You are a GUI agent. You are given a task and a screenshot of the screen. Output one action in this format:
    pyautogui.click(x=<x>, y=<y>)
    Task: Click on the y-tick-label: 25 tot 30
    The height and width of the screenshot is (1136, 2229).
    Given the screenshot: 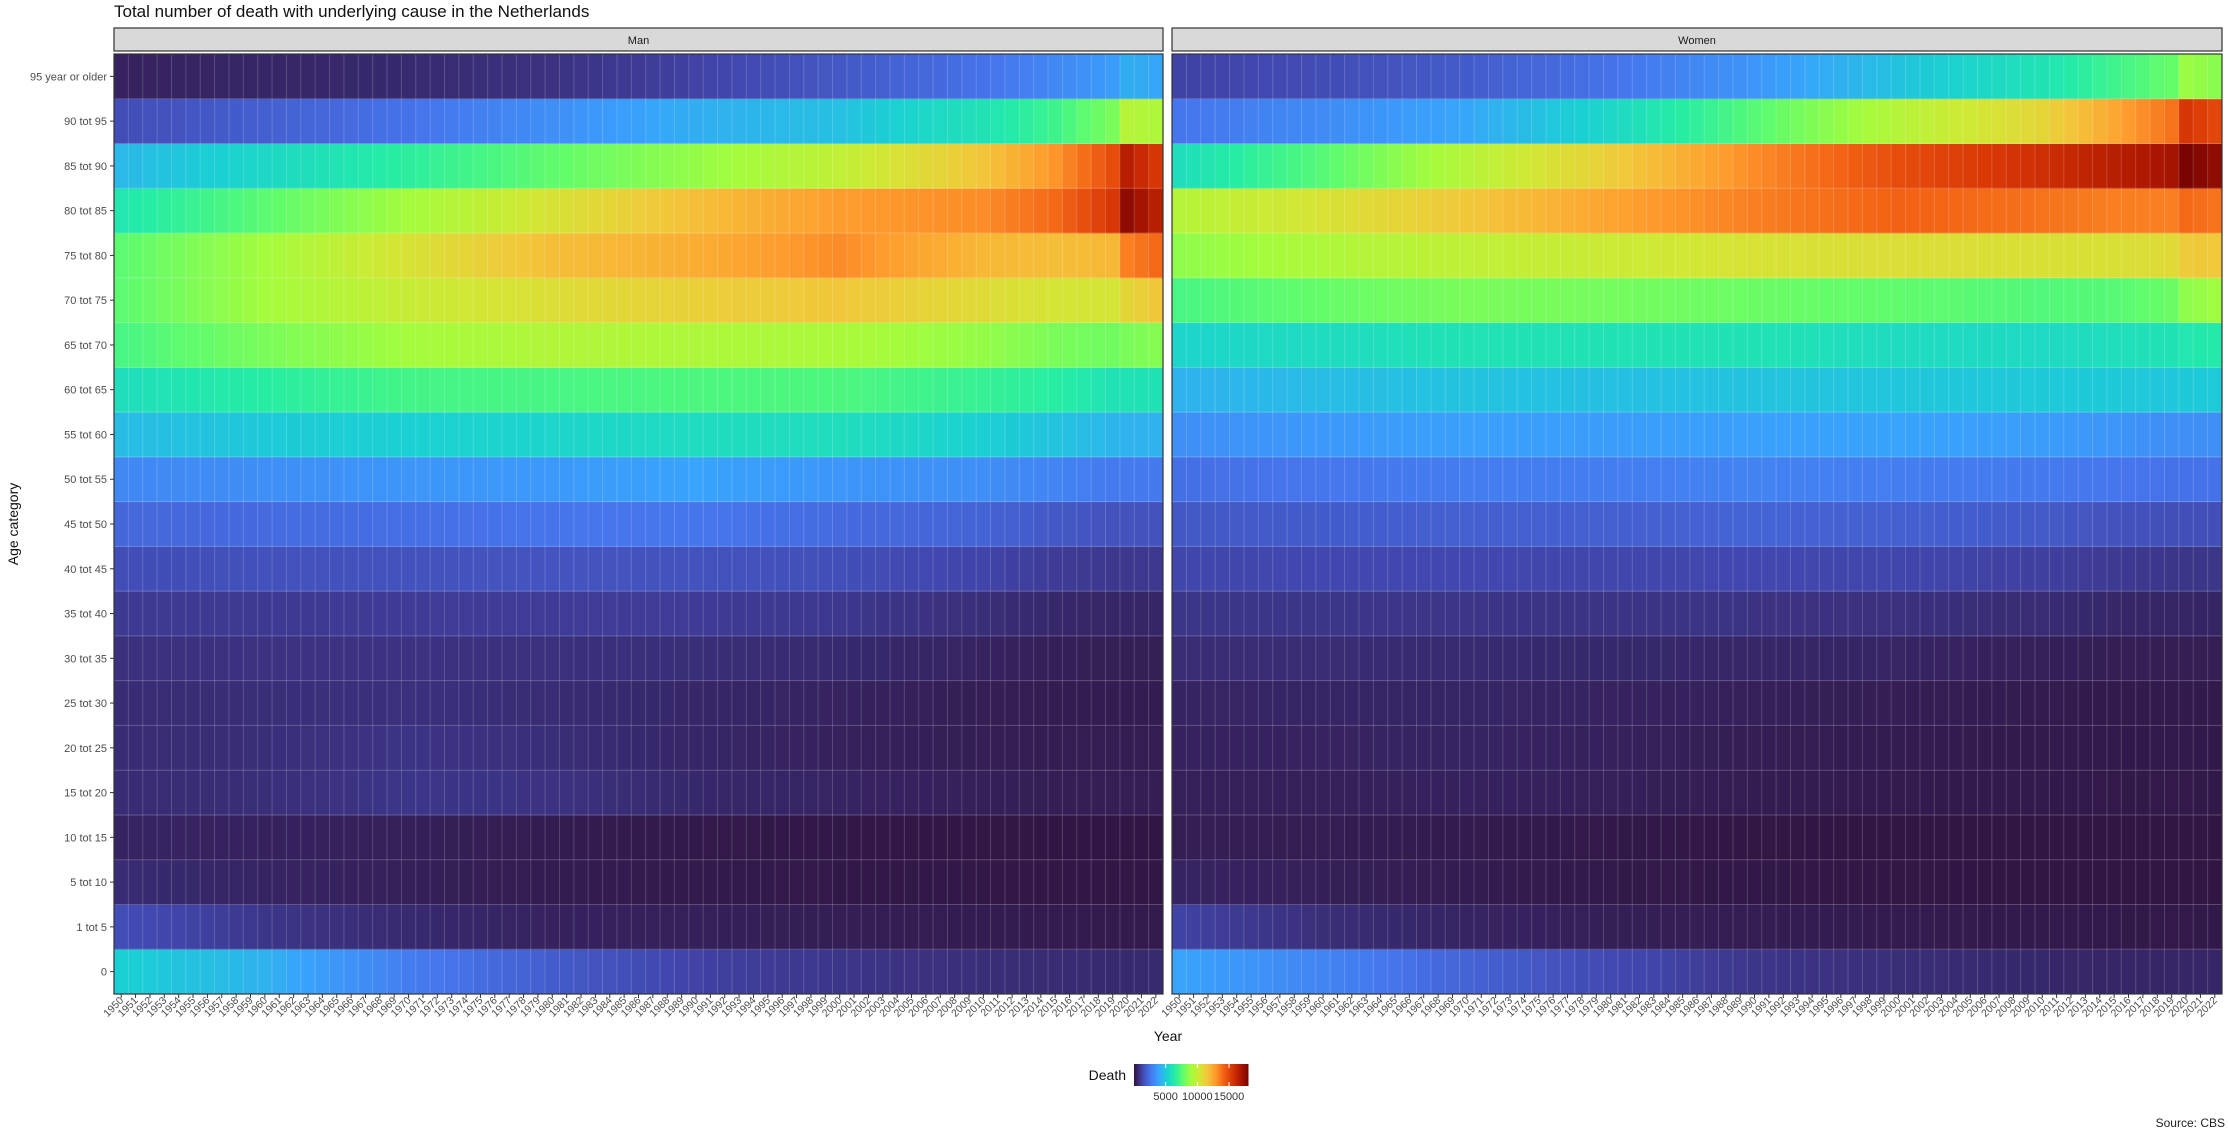 What is the action you would take?
    pyautogui.click(x=85, y=704)
    